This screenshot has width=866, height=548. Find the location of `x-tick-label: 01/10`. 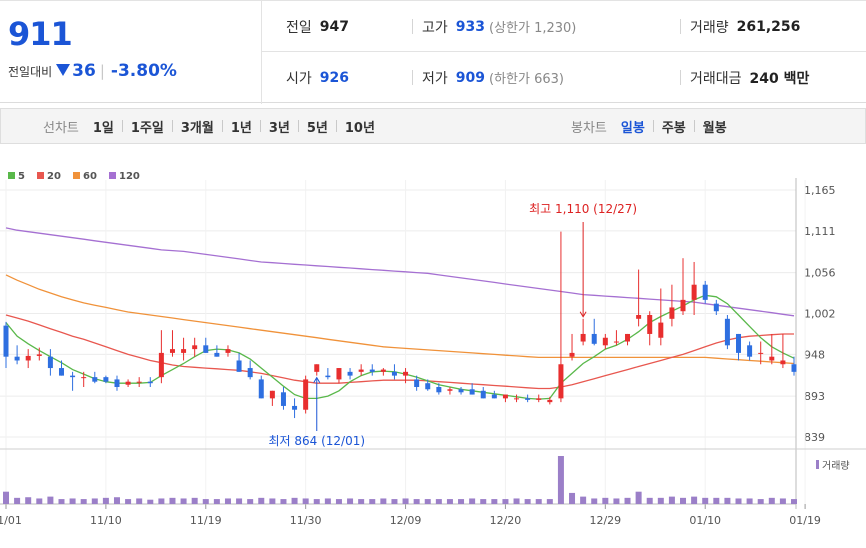

x-tick-label: 01/10 is located at coordinates (705, 520).